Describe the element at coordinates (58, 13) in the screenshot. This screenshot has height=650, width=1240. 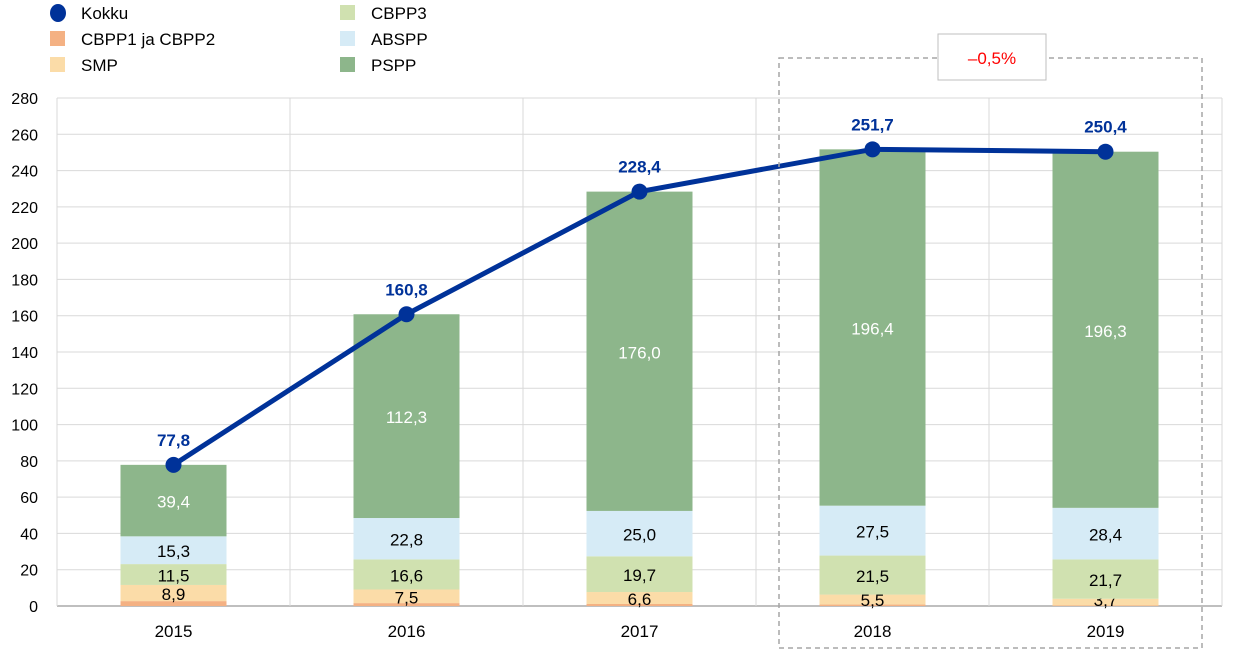
I see `legend-marker-kokku` at that location.